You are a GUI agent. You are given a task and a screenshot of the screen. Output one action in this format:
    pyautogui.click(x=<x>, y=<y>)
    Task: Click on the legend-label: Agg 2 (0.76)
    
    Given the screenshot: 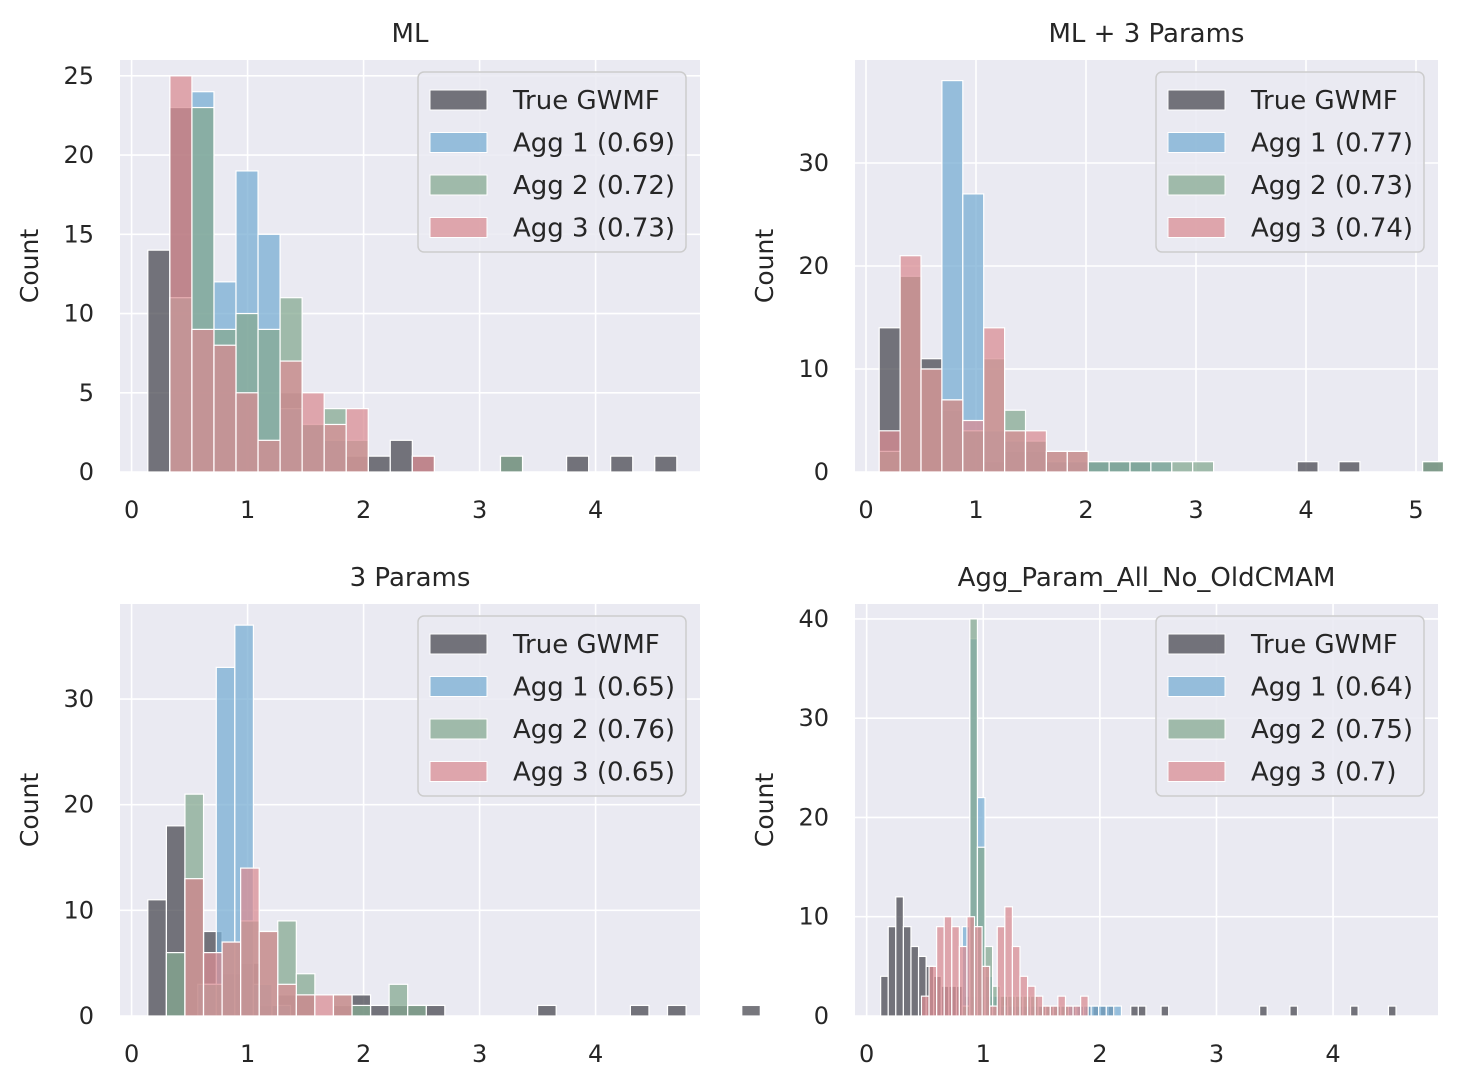 What is the action you would take?
    pyautogui.click(x=594, y=730)
    